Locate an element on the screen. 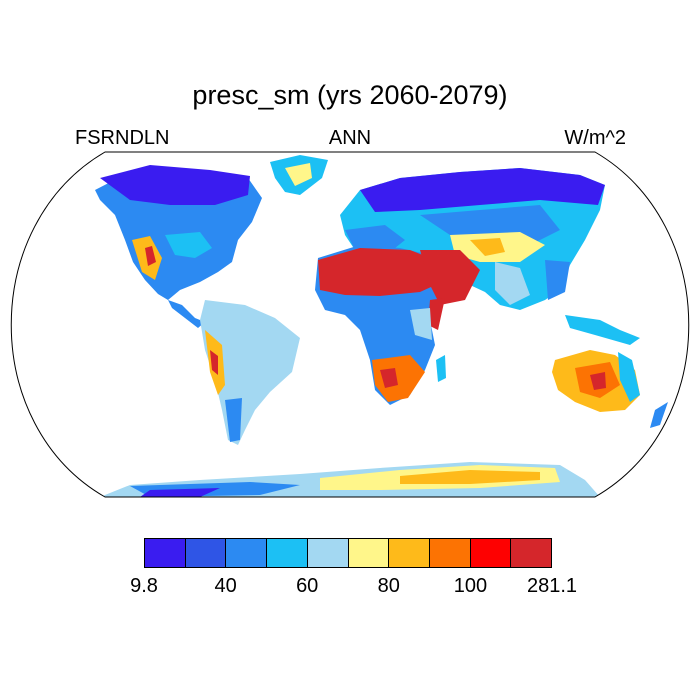  season-label: ANN is located at coordinates (350, 138).